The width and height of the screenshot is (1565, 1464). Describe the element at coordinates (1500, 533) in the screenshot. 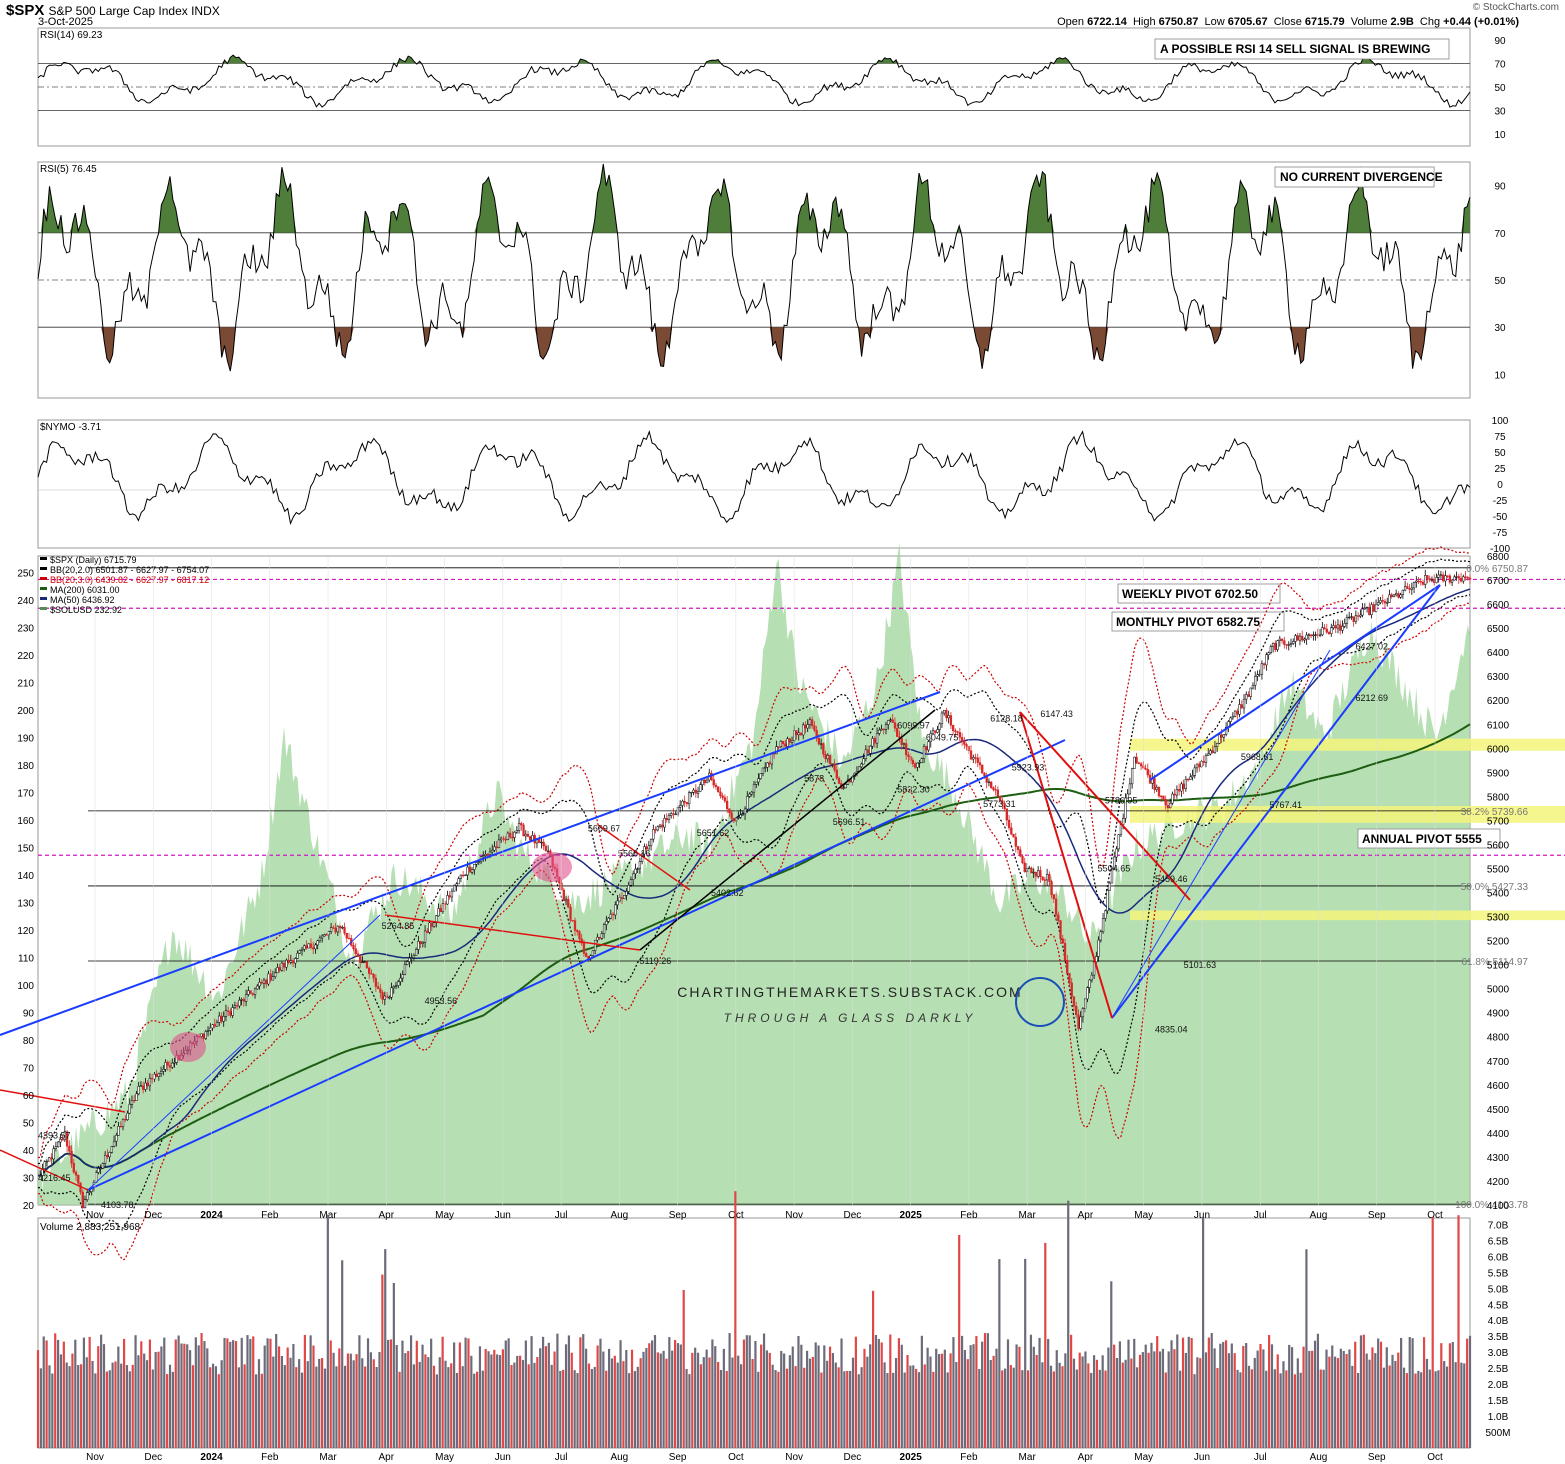

I see `nymo-ytick-7: -75` at that location.